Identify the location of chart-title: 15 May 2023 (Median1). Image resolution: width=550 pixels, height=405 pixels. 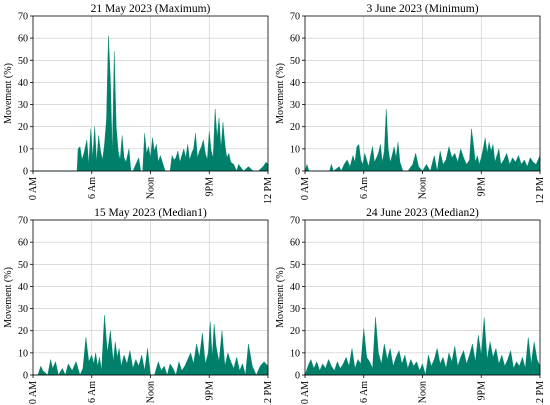
(150, 213).